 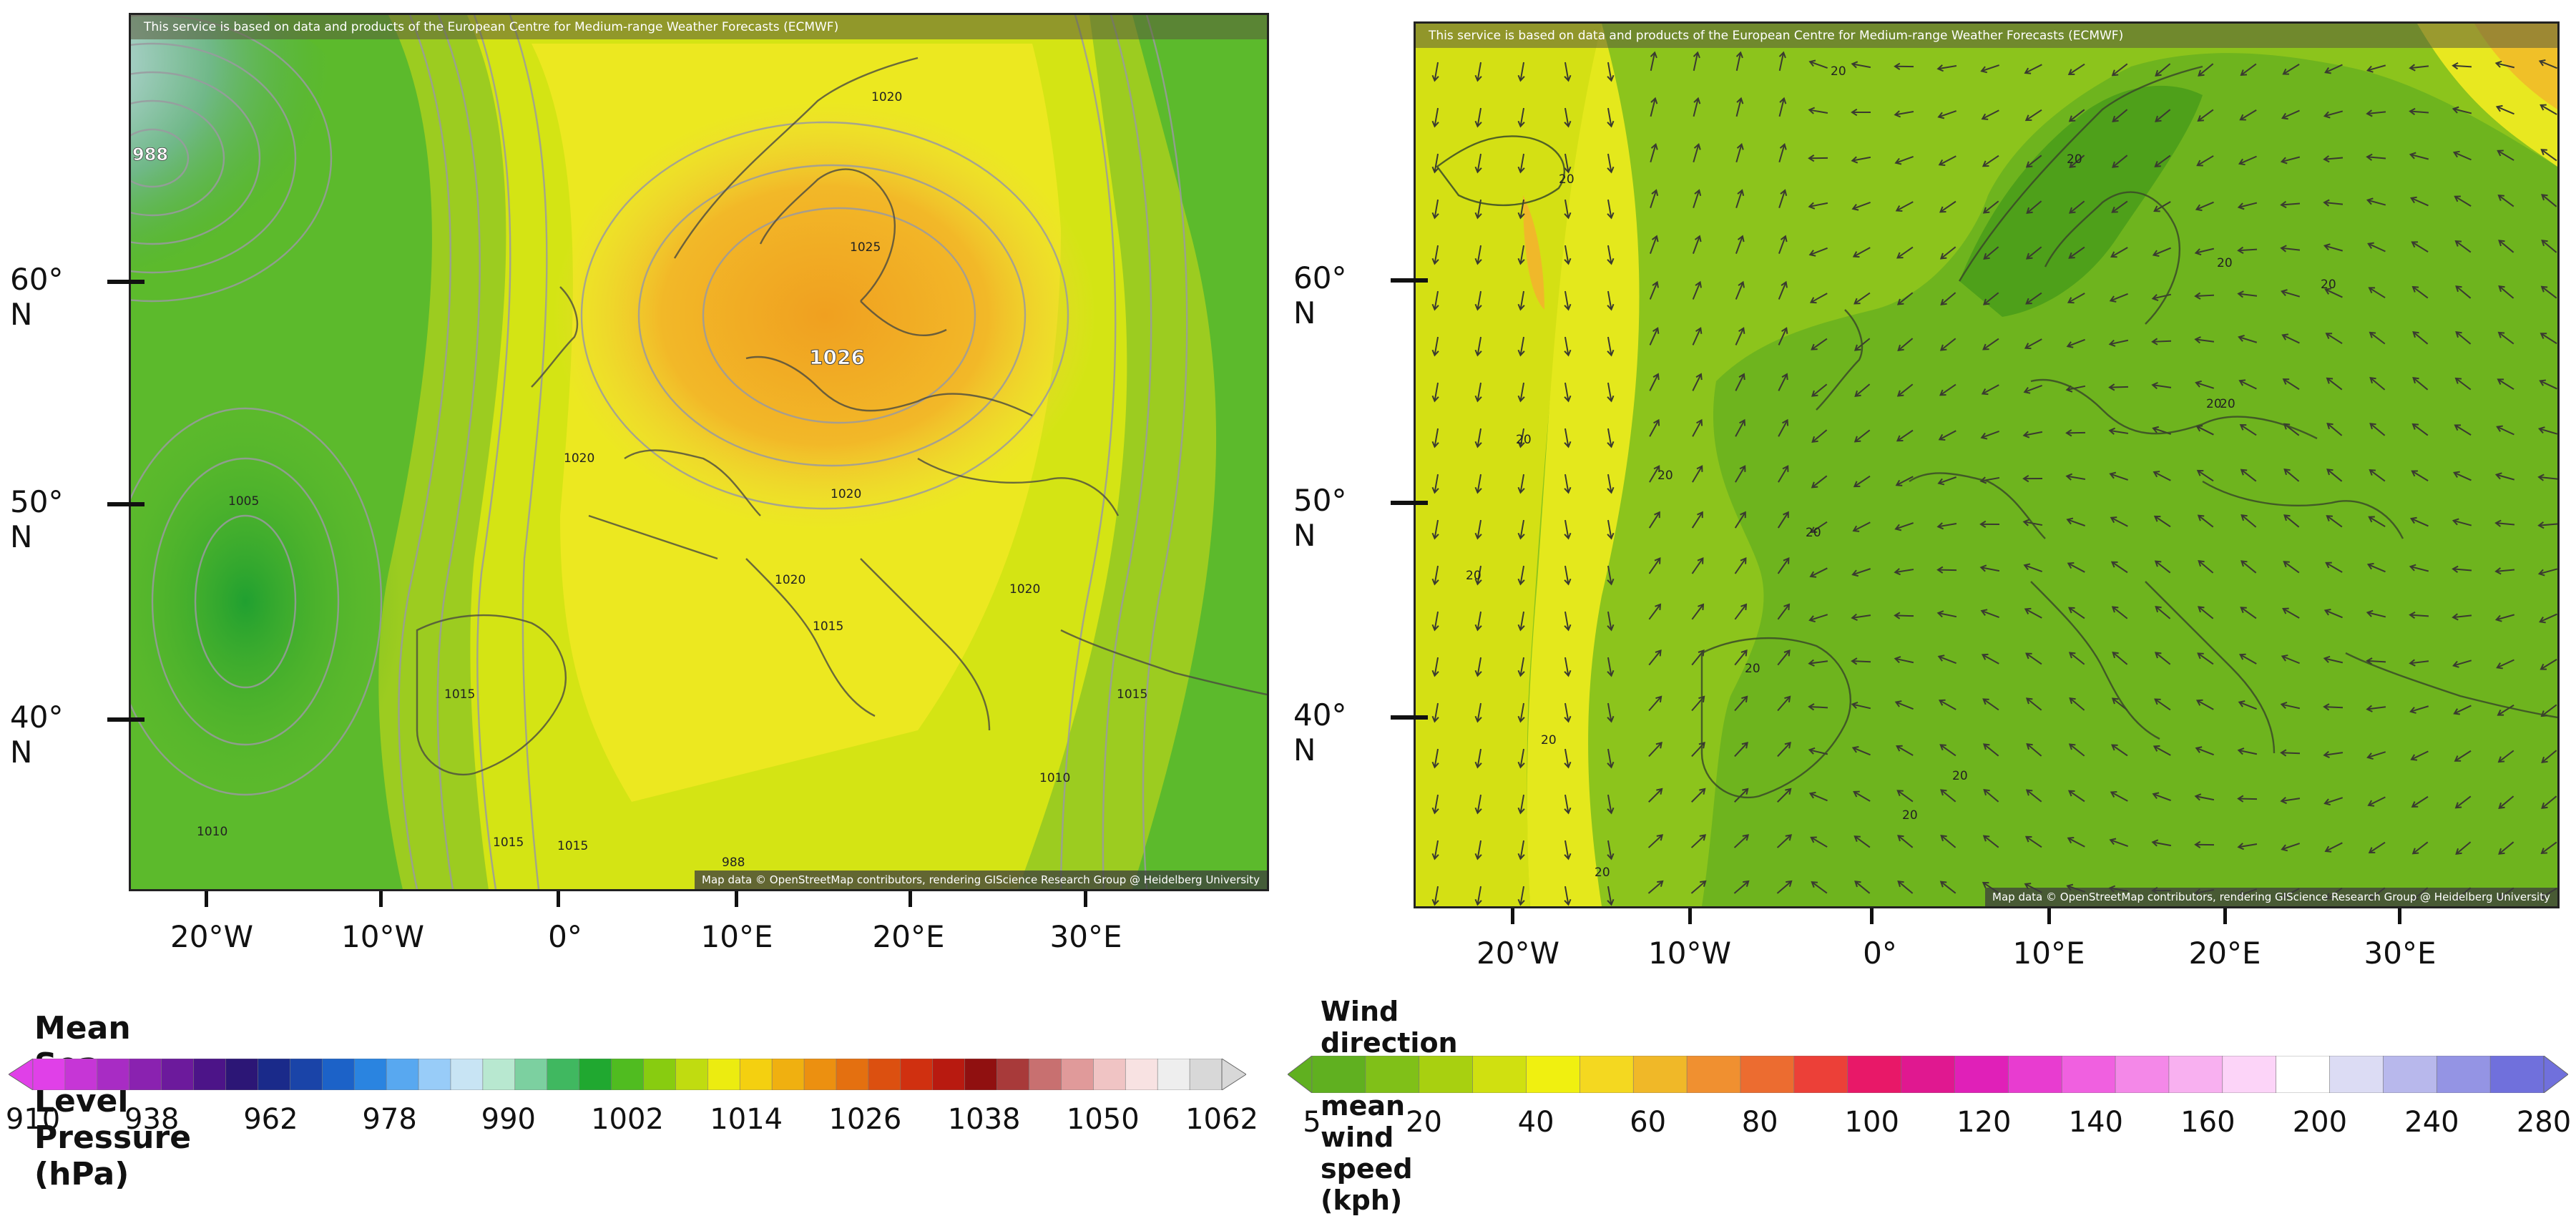 I want to click on wind-colorbar, so click(x=1928, y=1074).